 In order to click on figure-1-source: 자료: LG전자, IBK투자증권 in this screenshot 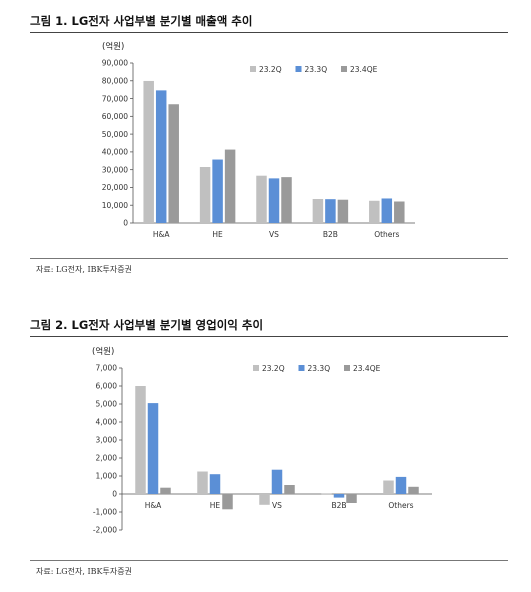, I will do `click(84, 269)`.